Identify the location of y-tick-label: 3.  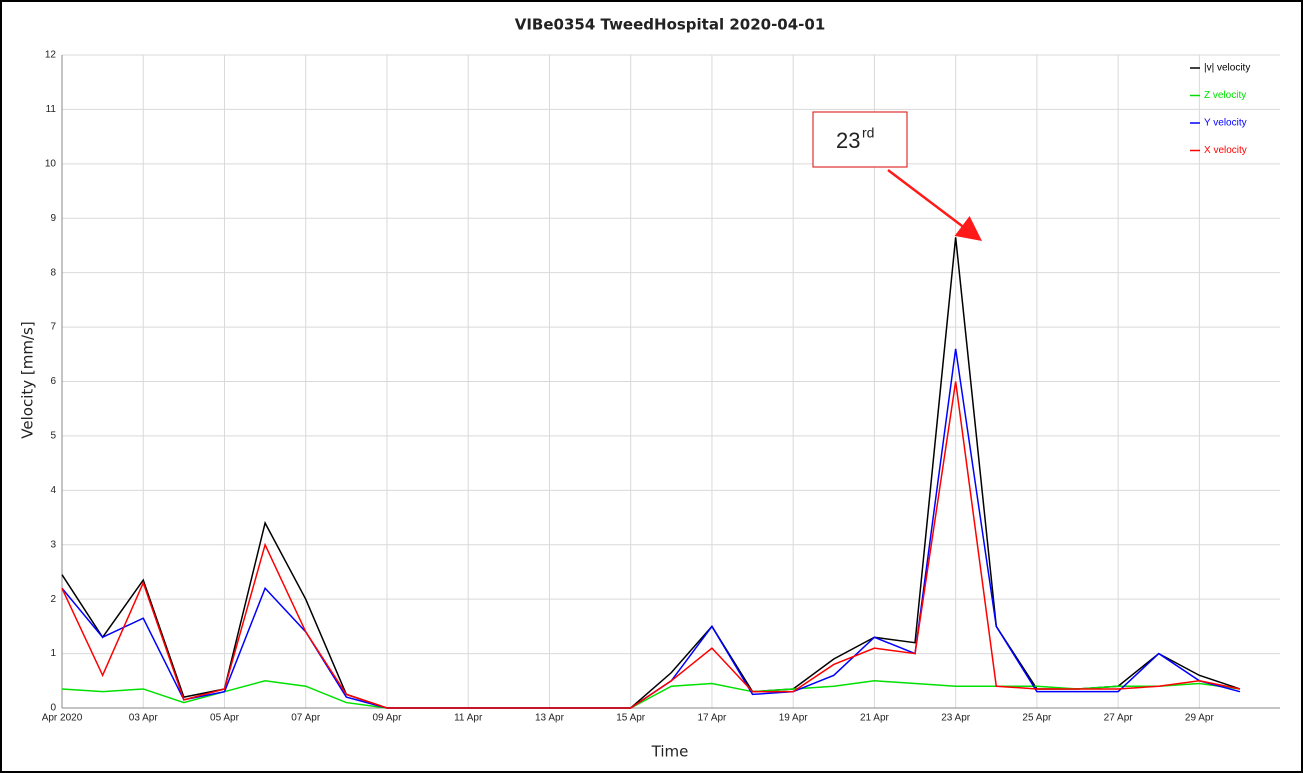
(53, 544).